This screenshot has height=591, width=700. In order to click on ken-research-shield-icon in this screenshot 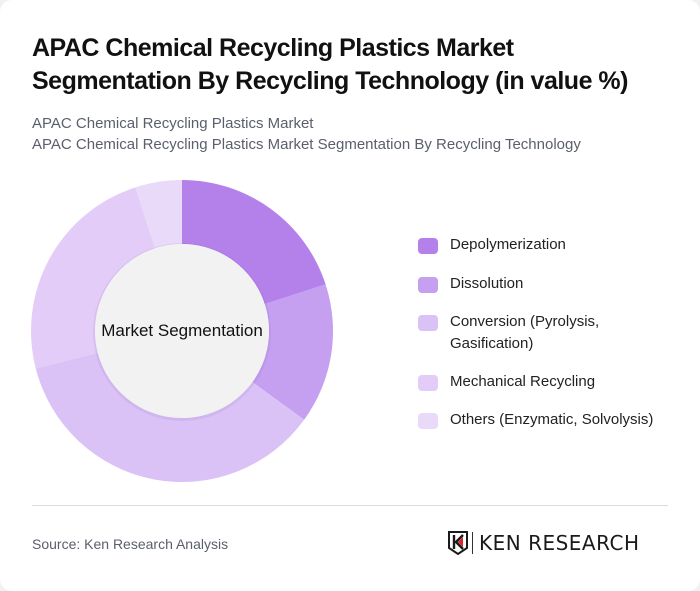, I will do `click(458, 543)`.